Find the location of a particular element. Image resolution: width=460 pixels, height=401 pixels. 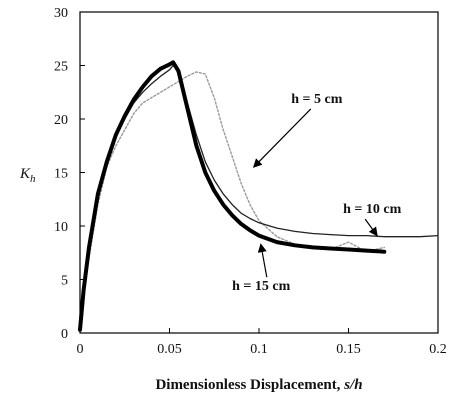

x-tick-label: 0.1 is located at coordinates (259, 349).